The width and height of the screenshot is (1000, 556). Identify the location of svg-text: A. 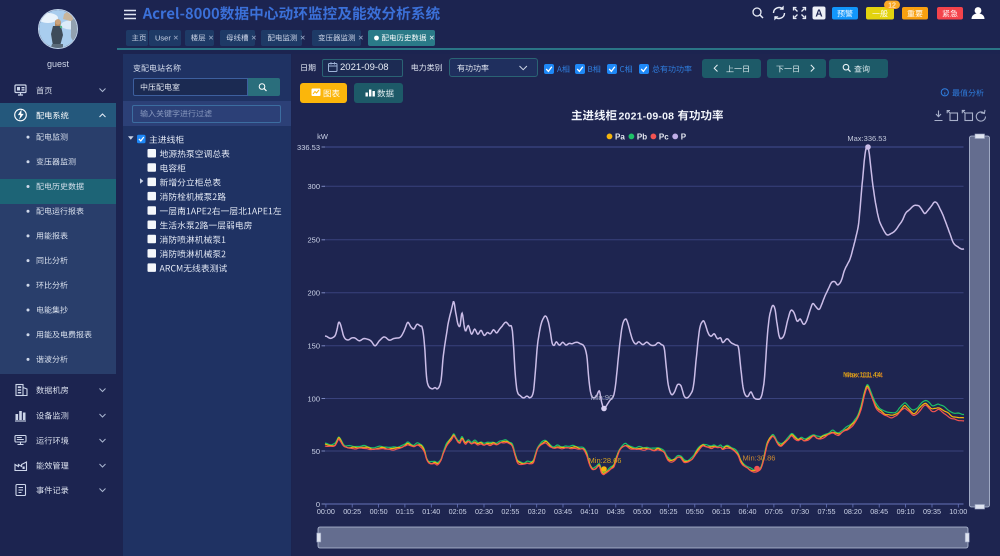
(818, 14).